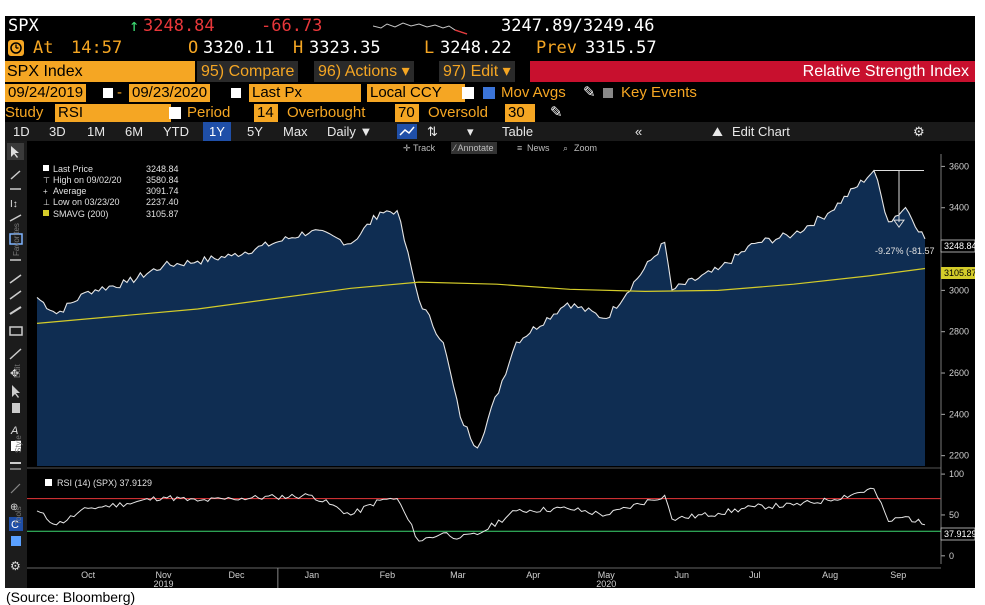 This screenshot has height=605, width=985. I want to click on fib-tool-icon: I↕, so click(14, 204).